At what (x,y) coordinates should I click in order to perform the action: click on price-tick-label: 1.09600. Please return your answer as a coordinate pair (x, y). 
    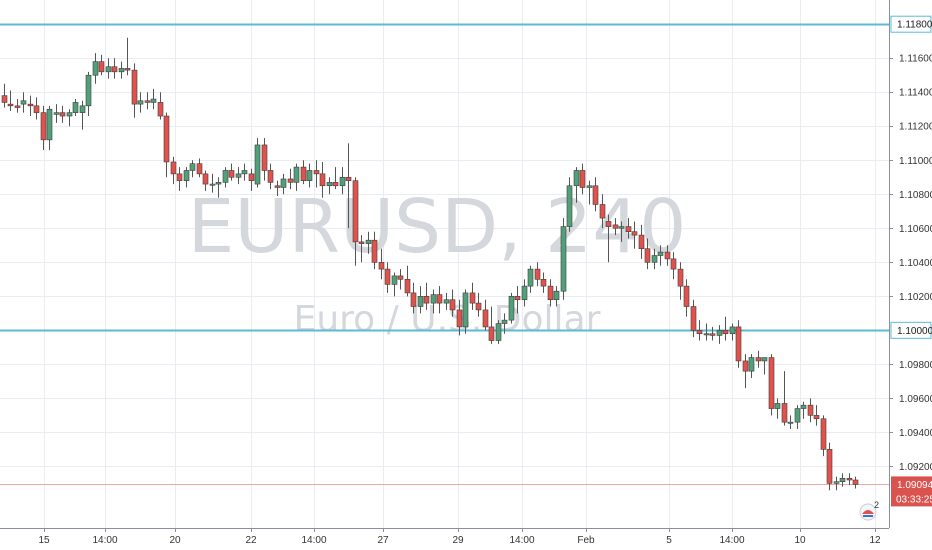
    Looking at the image, I should click on (915, 399).